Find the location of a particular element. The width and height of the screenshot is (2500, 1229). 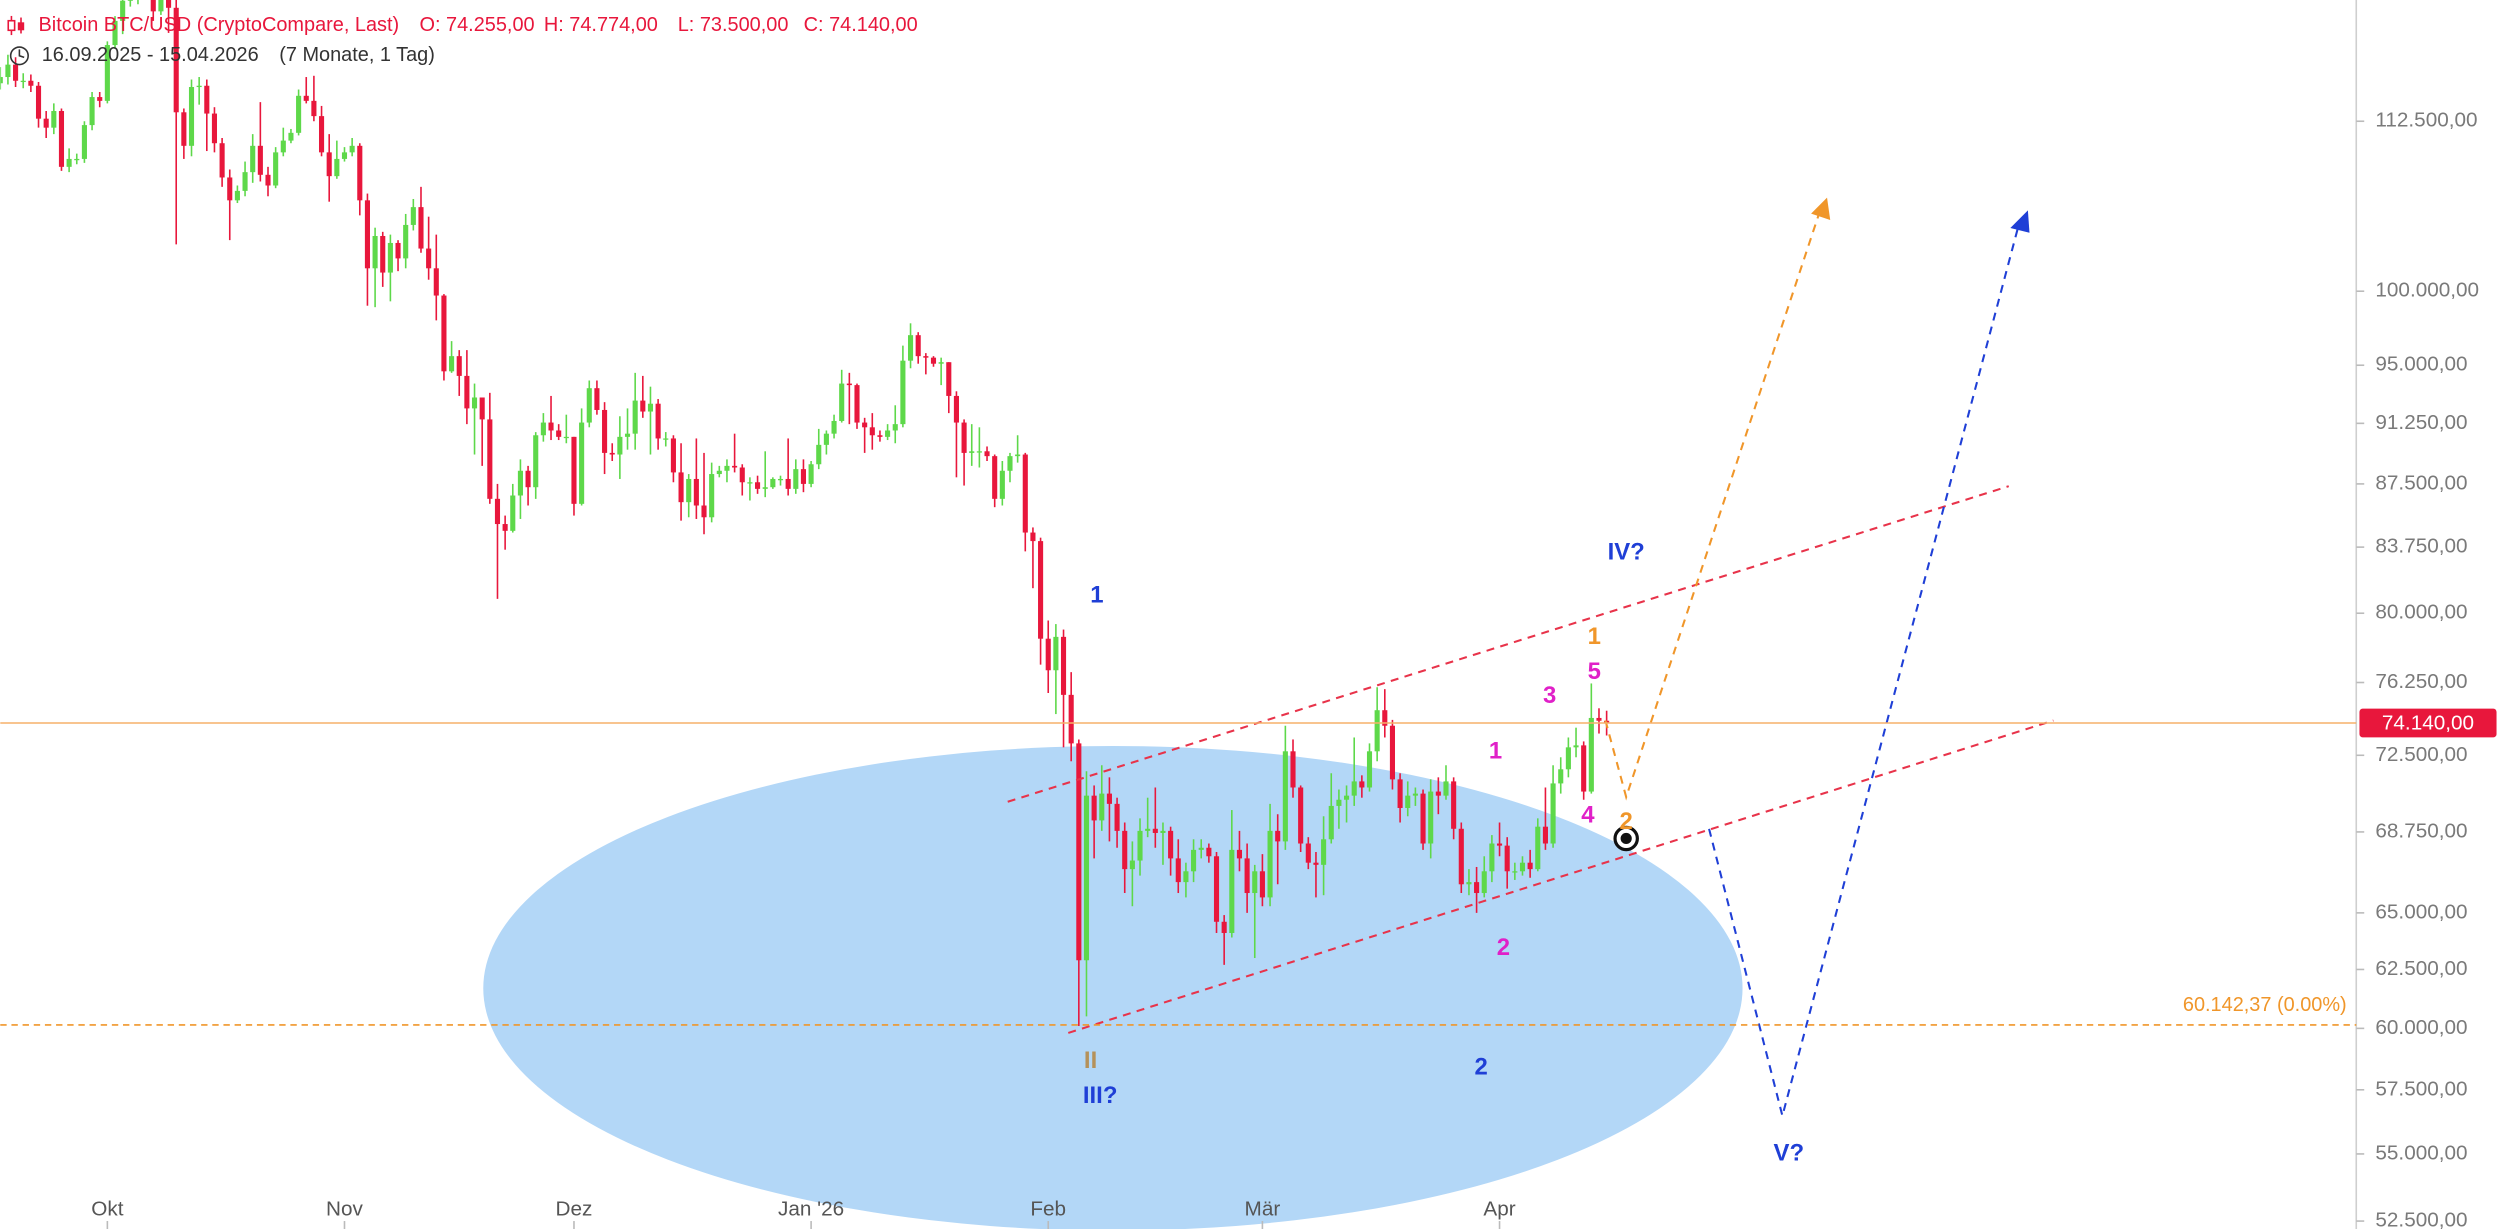

chart-title: Bitcoin BTC/USD (CryptoCompare, Last) is located at coordinates (219, 25).